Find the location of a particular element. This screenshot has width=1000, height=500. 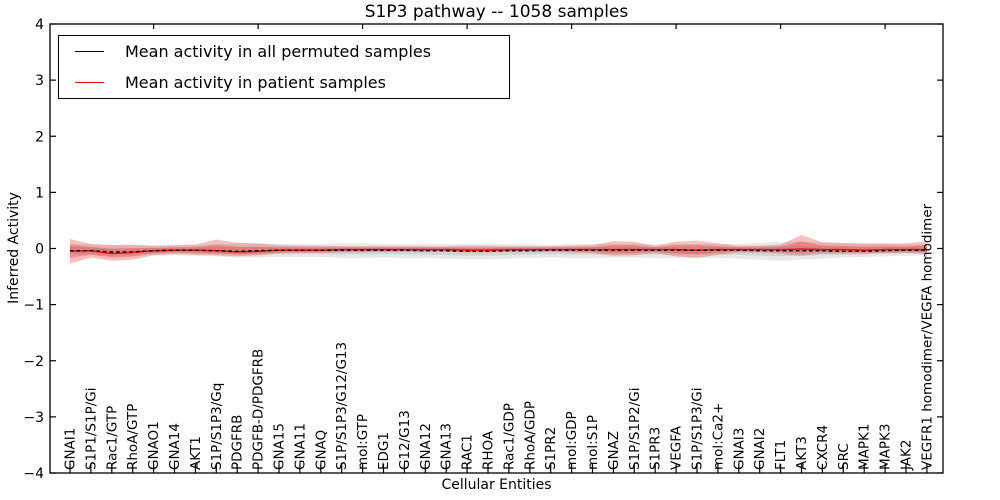

x-tick-label: GNA12 is located at coordinates (426, 446).